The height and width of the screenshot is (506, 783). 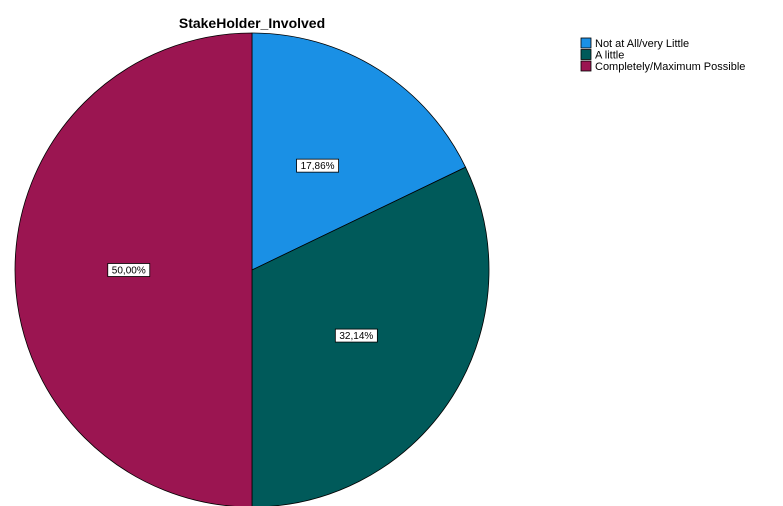 I want to click on legend-label: A little, so click(x=609, y=56).